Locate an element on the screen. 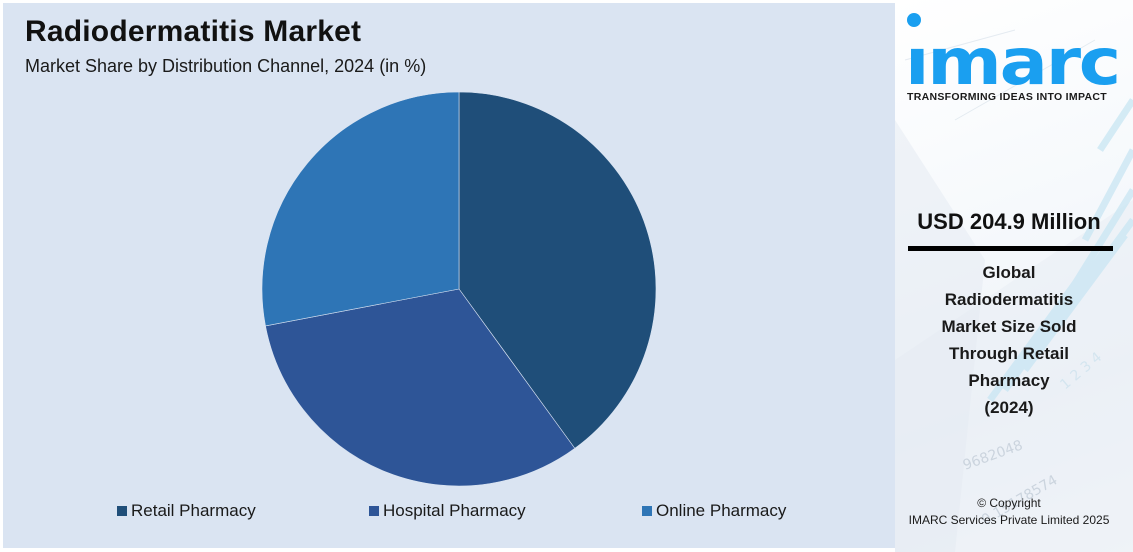 This screenshot has width=1133, height=552. divider is located at coordinates (1010, 248).